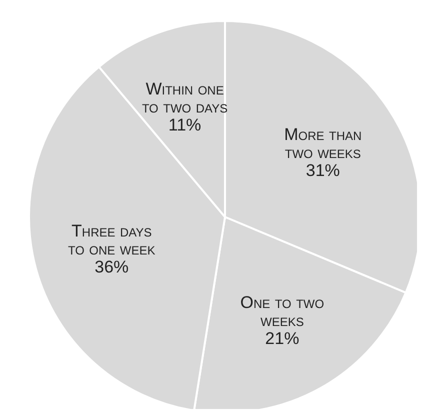 The height and width of the screenshot is (417, 425). What do you see at coordinates (185, 97) in the screenshot?
I see `slice-label: Within one to two days` at bounding box center [185, 97].